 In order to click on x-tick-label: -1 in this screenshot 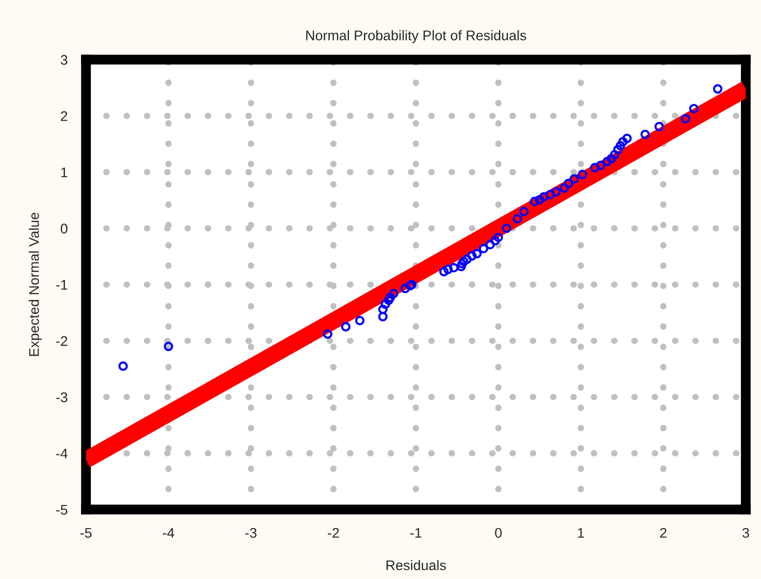, I will do `click(416, 533)`.